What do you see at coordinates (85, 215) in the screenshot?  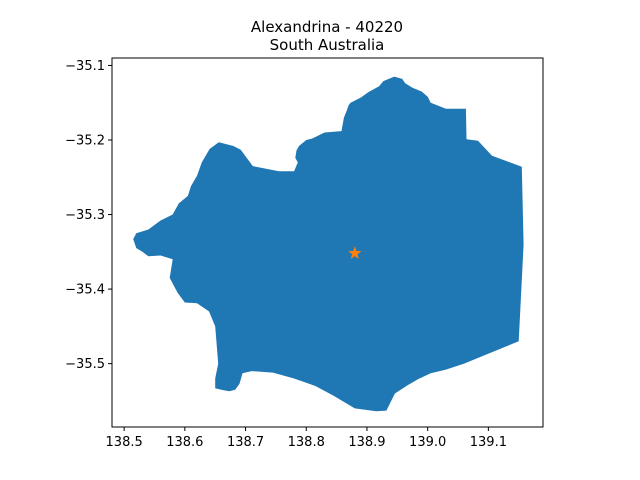 I see `y-tick-label: −35.3` at bounding box center [85, 215].